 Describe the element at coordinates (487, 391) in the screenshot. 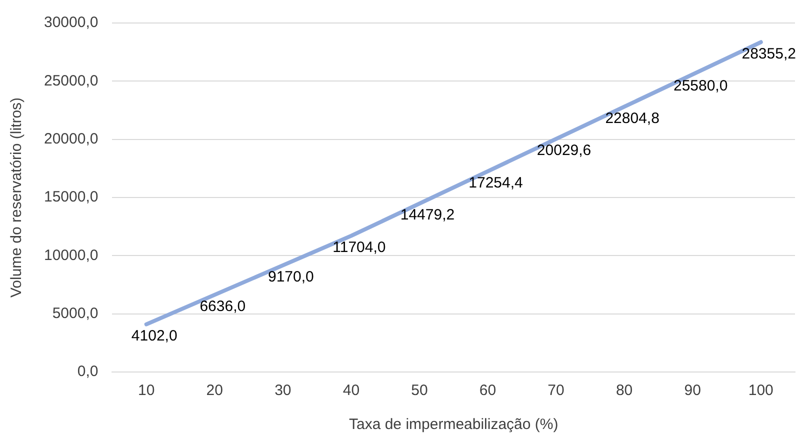

I see `x-tick-label: 60` at that location.